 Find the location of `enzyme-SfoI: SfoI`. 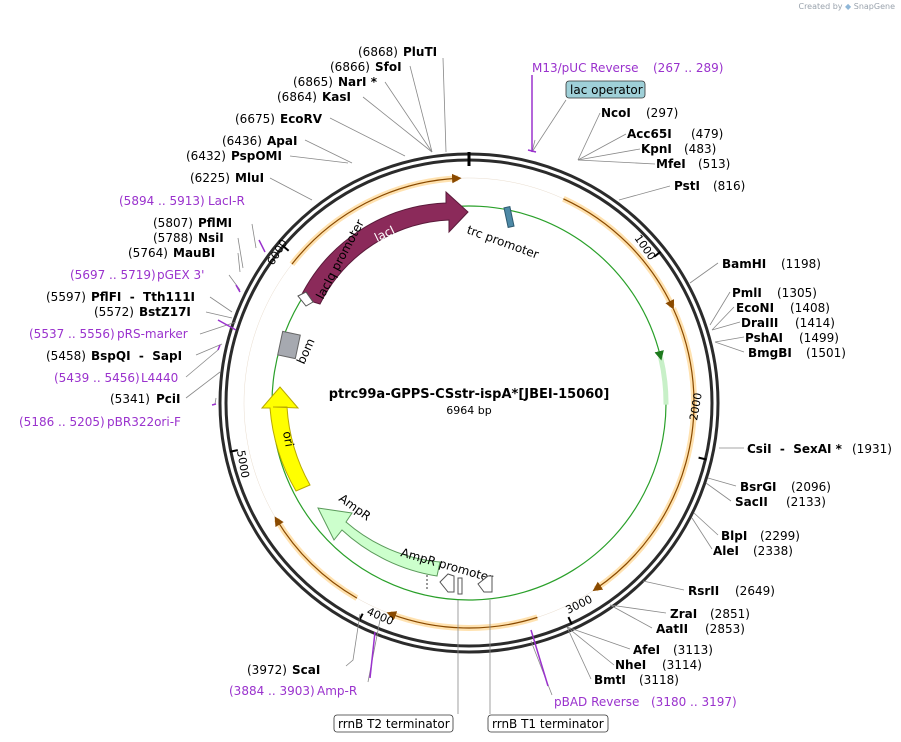

enzyme-SfoI: SfoI is located at coordinates (388, 67).